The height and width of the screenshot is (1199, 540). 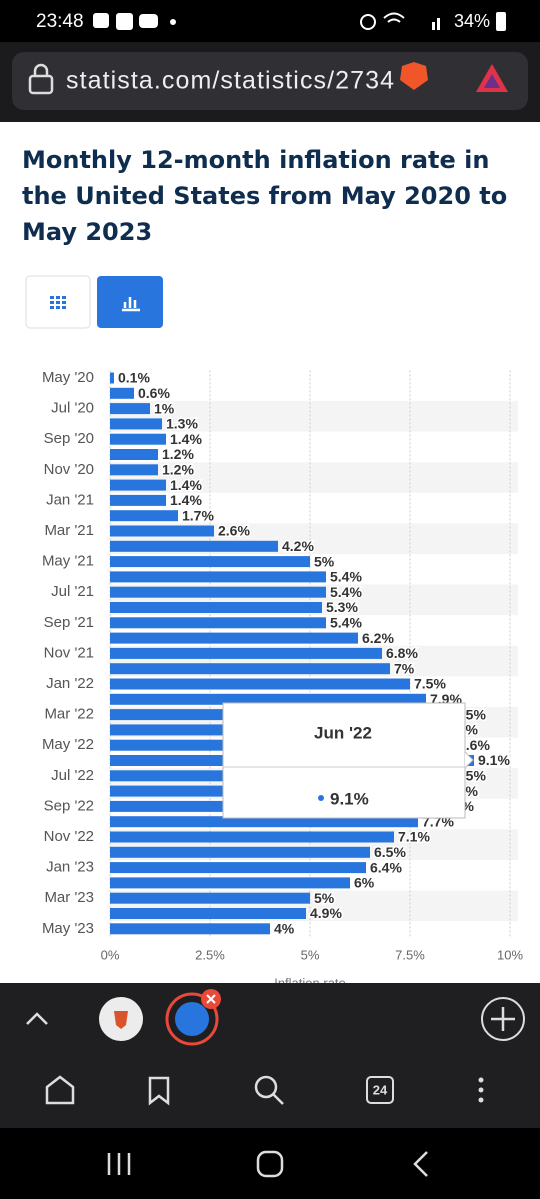 I want to click on y-tick-label: Nov '21, so click(x=69, y=652).